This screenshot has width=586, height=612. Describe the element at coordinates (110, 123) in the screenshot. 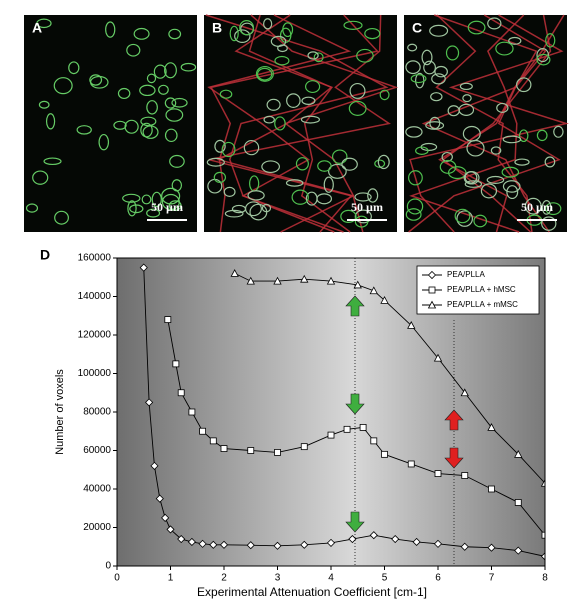

I see `micrograph` at that location.